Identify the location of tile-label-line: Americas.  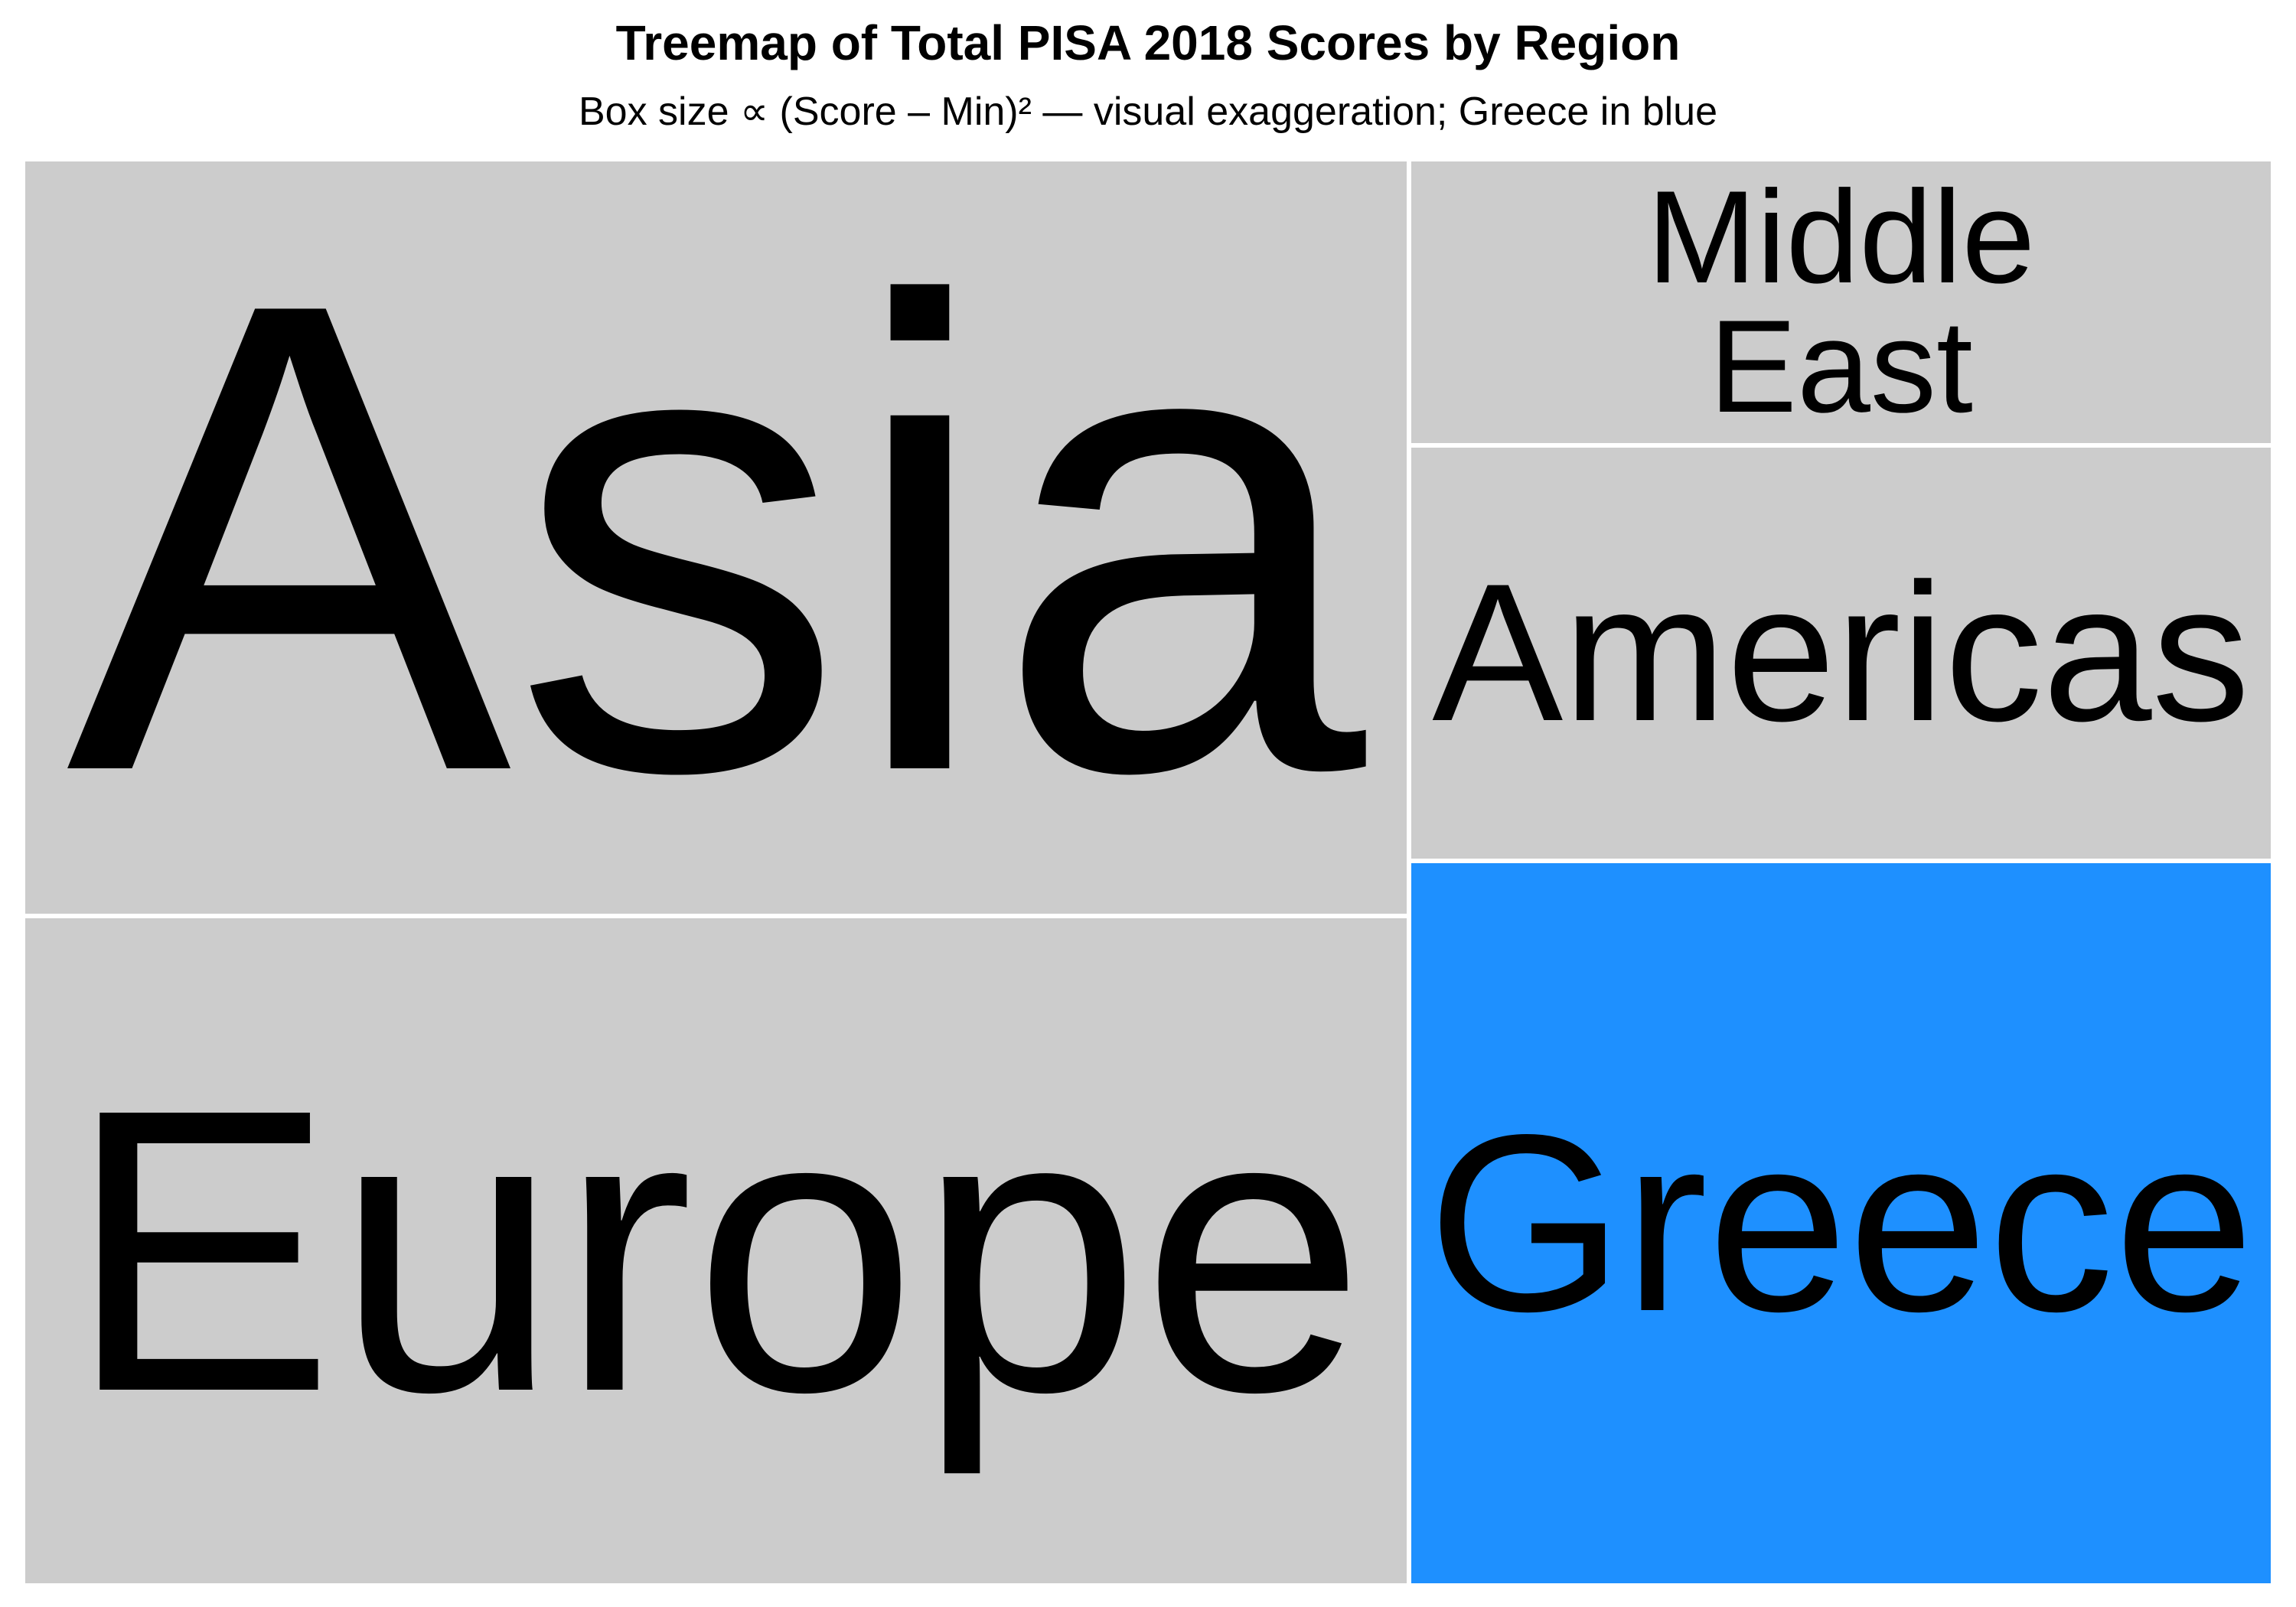
(1841, 653).